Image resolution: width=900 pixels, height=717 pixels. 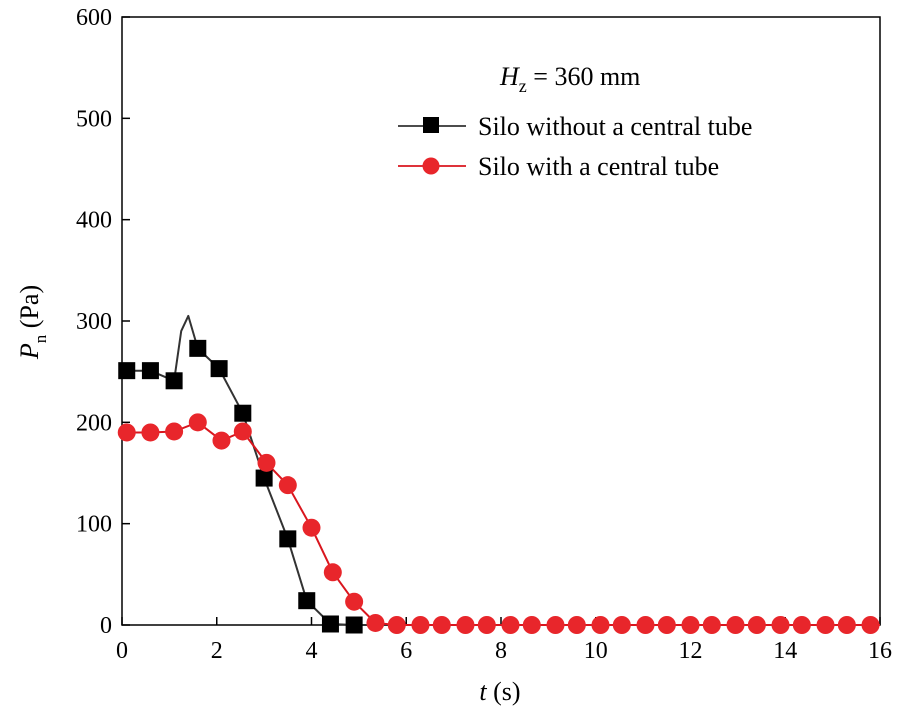 What do you see at coordinates (509, 76) in the screenshot?
I see `annotation-var: H` at bounding box center [509, 76].